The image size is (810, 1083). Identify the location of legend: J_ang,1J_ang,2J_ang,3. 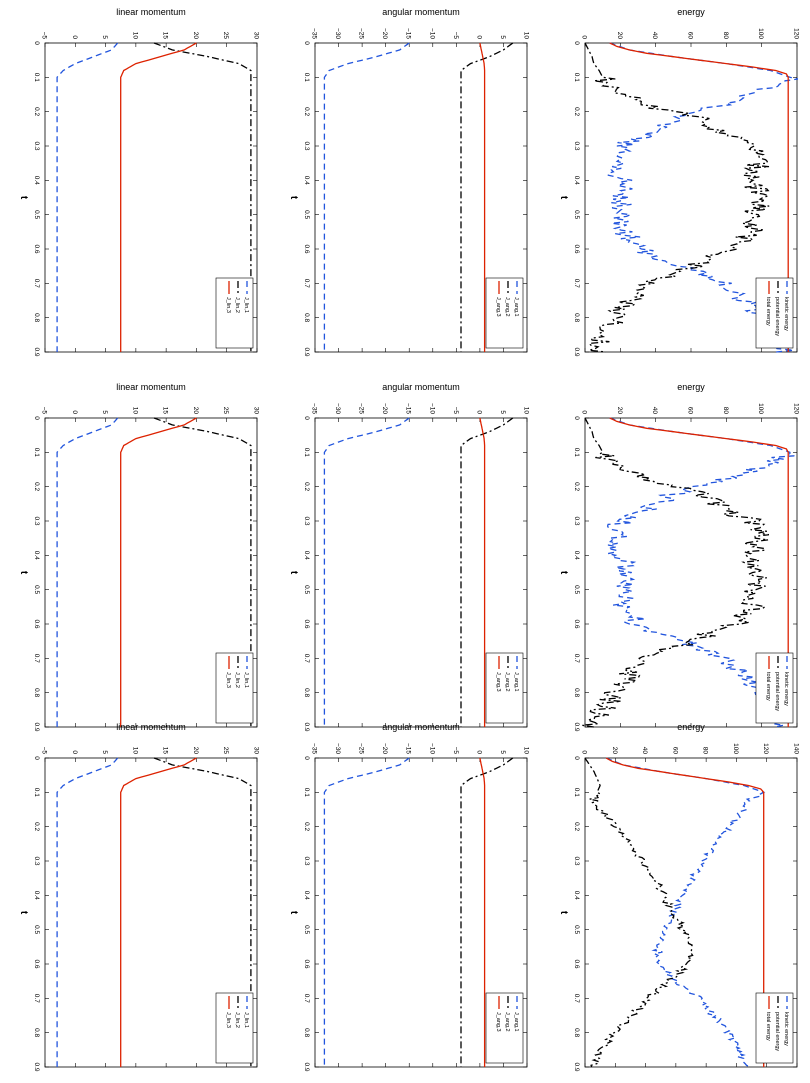
(504, 313).